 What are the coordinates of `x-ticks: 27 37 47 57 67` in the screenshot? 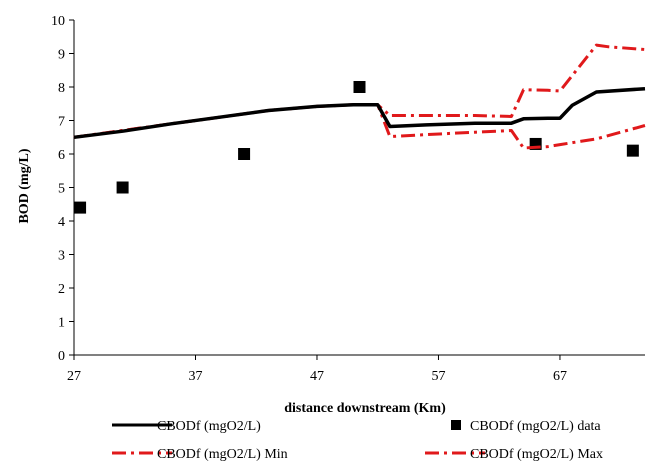 It's located at (317, 369).